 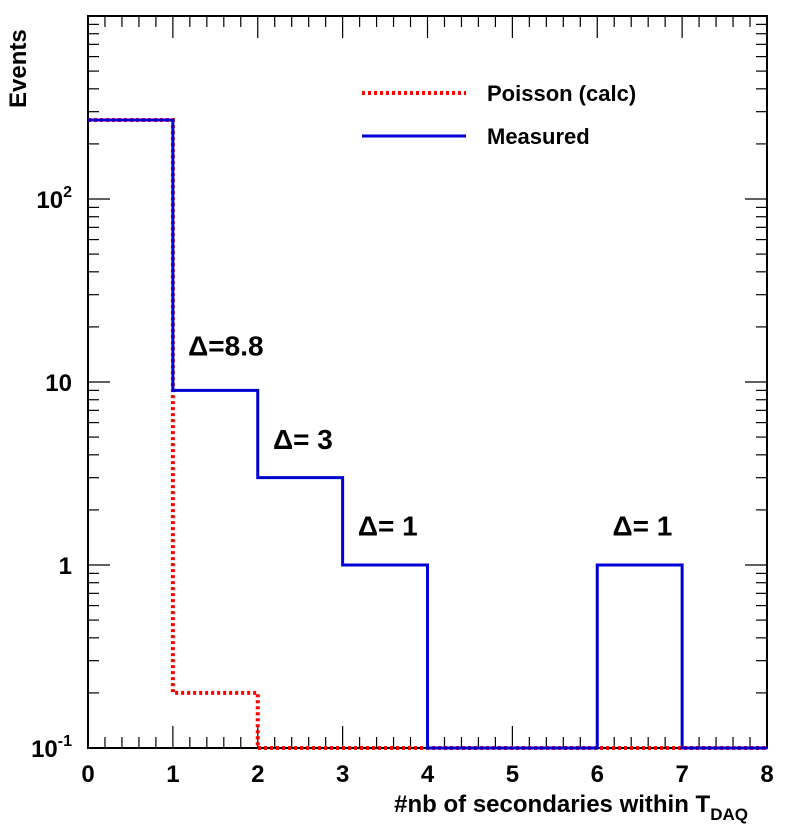 What do you see at coordinates (87, 774) in the screenshot?
I see `x-tick-label: 0` at bounding box center [87, 774].